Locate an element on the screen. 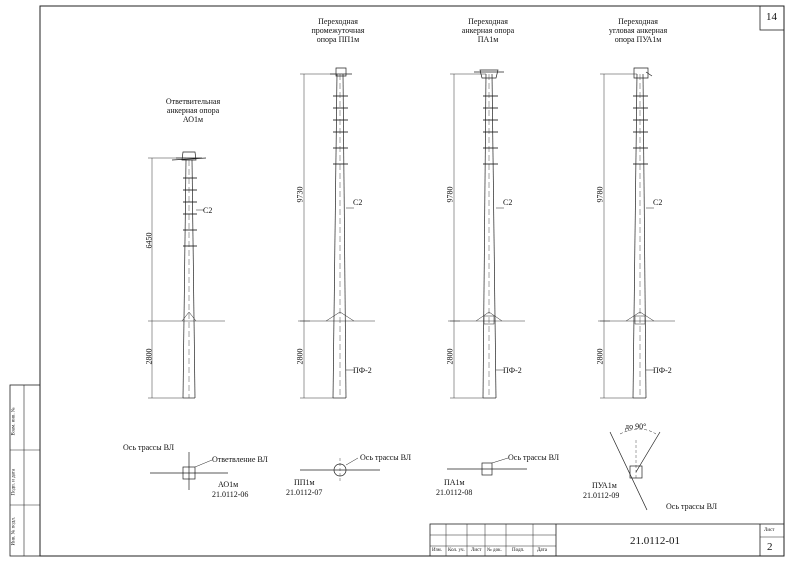 The width and height of the screenshot is (800, 565). plan-pa1m-code: 21.0112-08 is located at coordinates (454, 492).